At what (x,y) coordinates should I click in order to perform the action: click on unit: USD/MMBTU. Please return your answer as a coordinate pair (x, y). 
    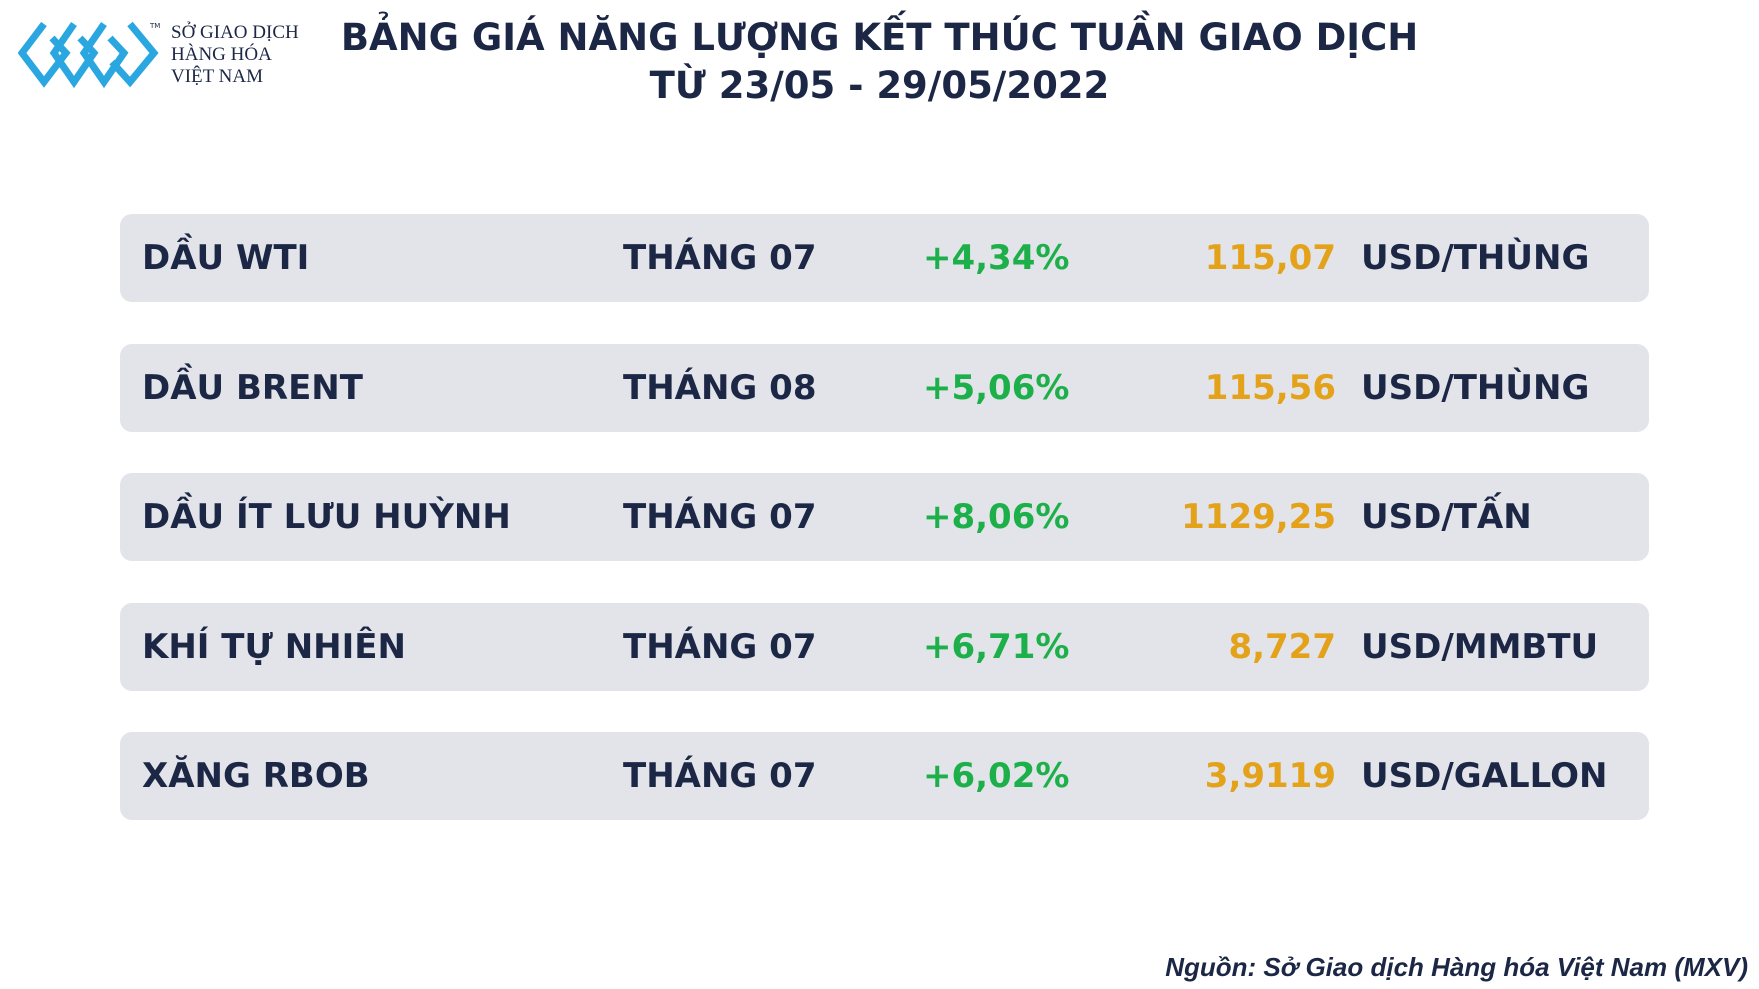
    Looking at the image, I should click on (1480, 646).